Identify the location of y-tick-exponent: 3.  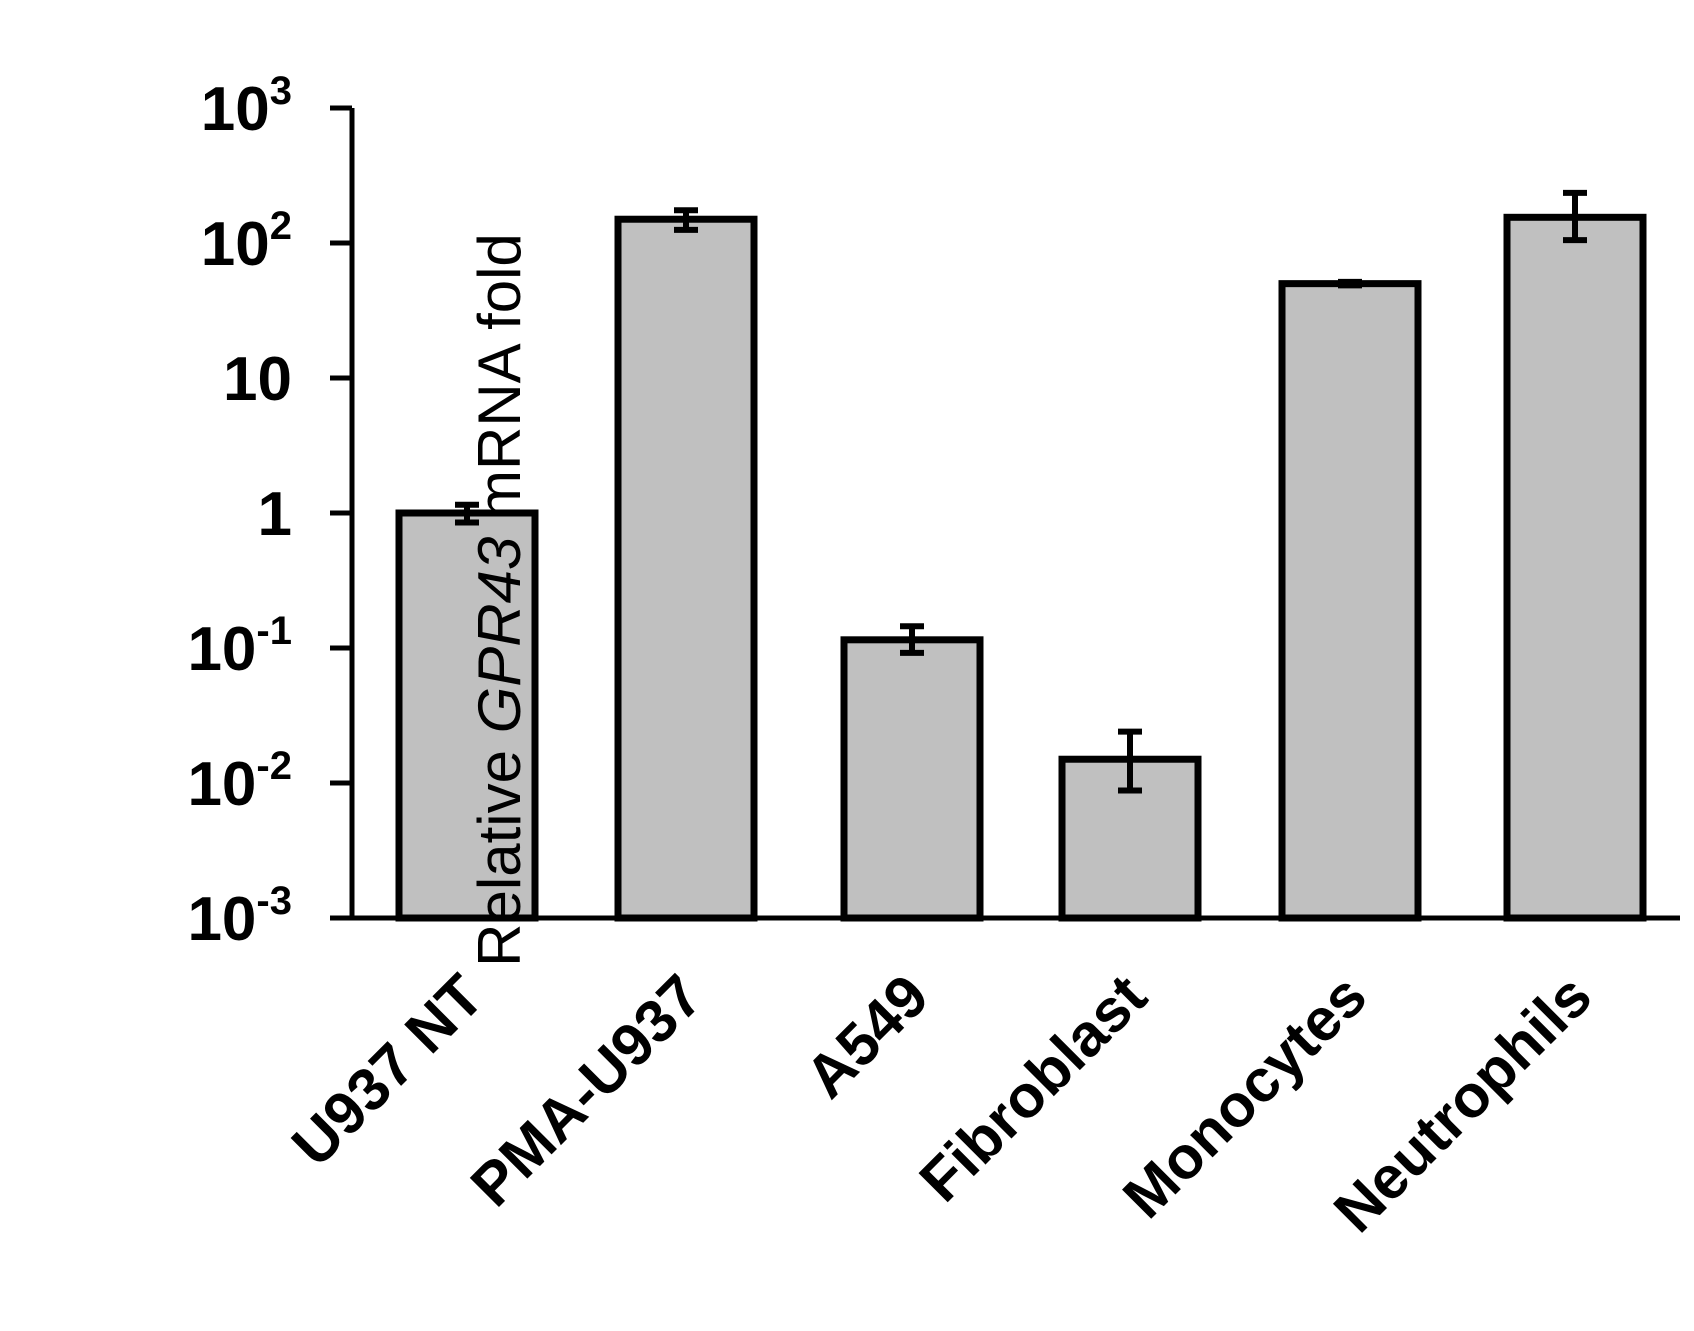
(281, 91).